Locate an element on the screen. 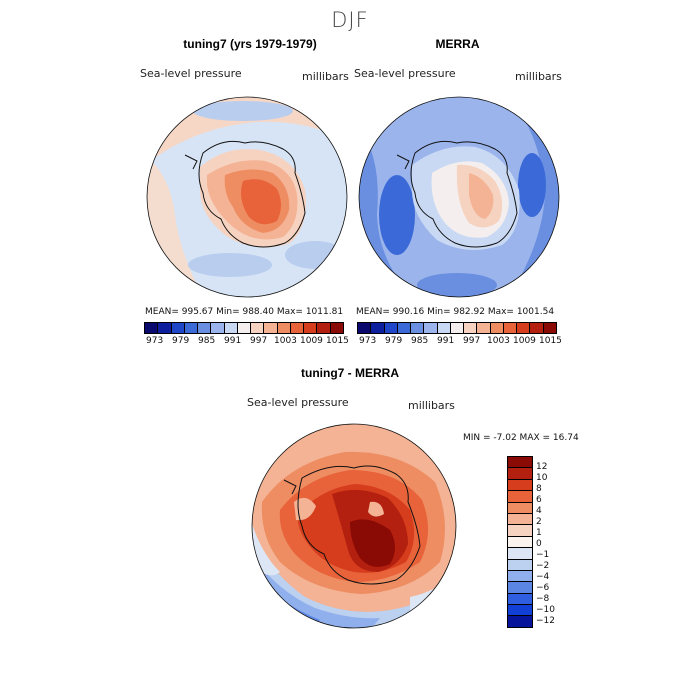 Image resolution: width=700 pixels, height=700 pixels. panel3-units: millibars is located at coordinates (431, 405).